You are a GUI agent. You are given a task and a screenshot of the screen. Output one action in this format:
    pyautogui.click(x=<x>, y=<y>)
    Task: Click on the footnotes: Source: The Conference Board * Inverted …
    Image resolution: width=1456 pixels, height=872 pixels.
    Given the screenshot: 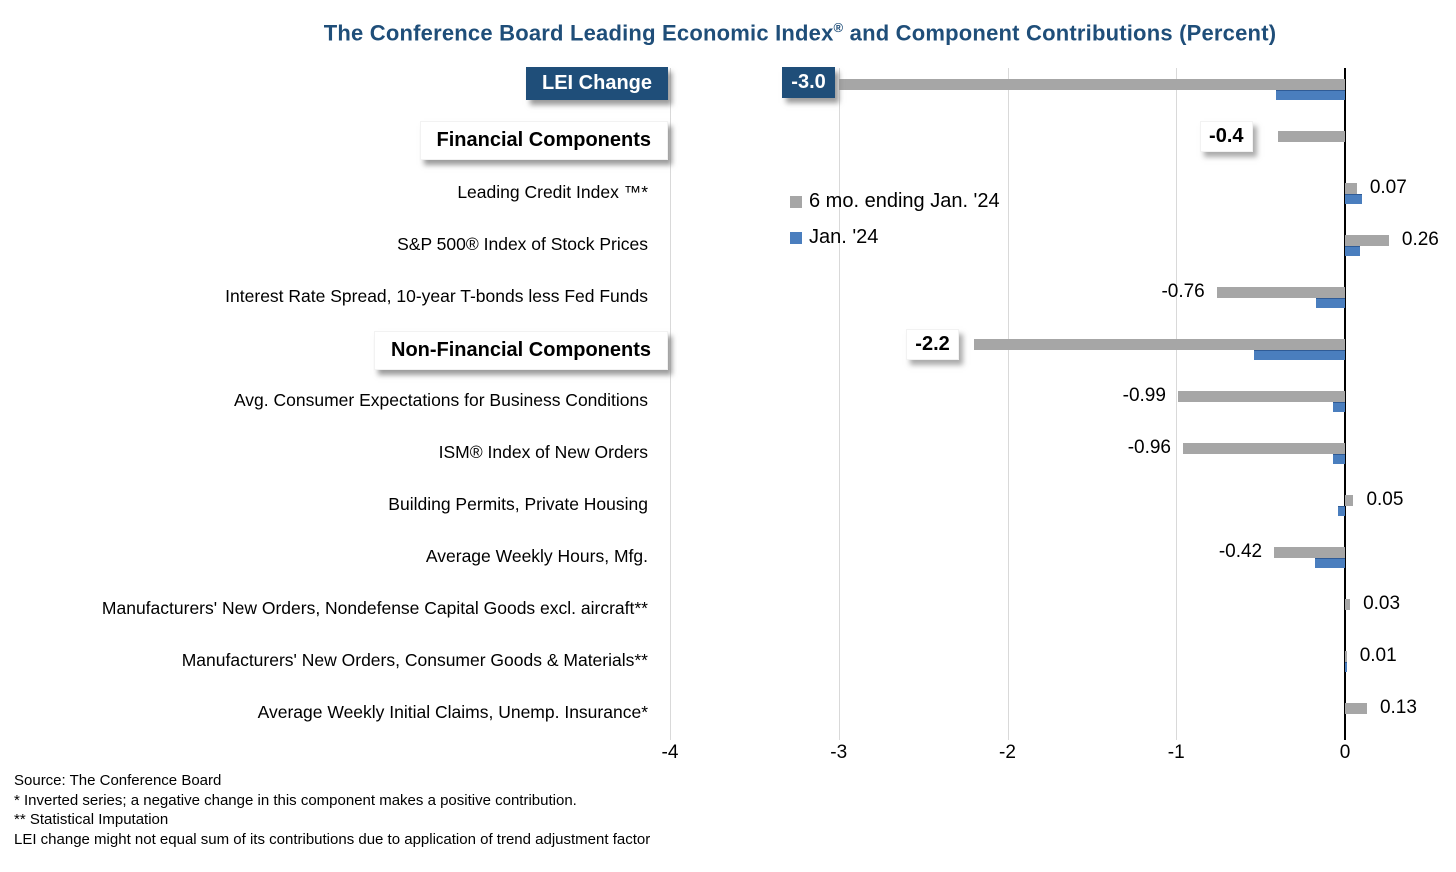 What is the action you would take?
    pyautogui.click(x=332, y=810)
    